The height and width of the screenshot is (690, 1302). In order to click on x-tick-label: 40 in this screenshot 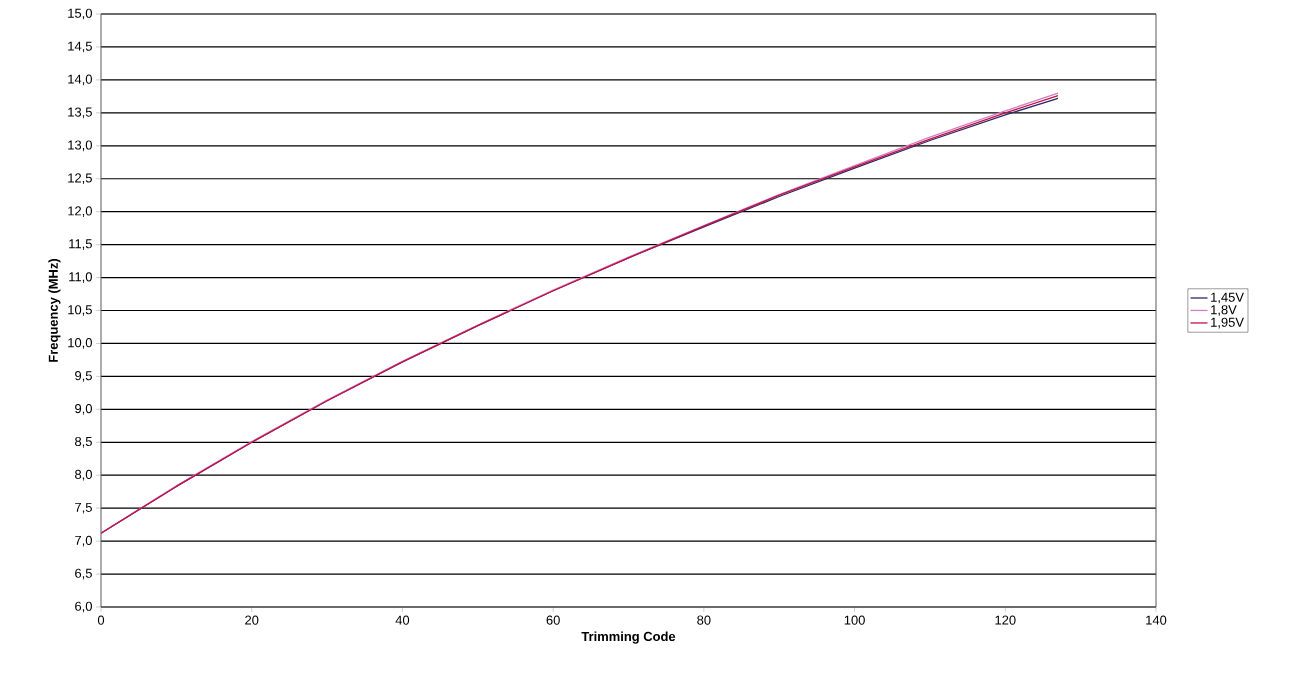, I will do `click(402, 620)`.